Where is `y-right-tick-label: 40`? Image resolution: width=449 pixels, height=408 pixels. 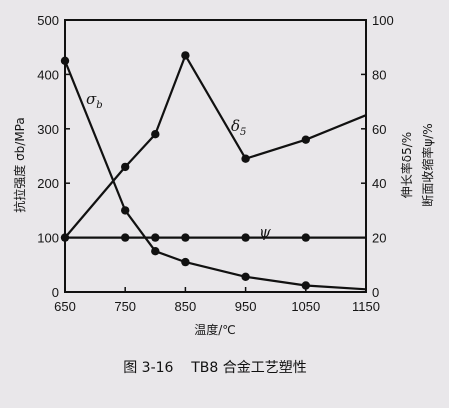 y-right-tick-label: 40 is located at coordinates (379, 183).